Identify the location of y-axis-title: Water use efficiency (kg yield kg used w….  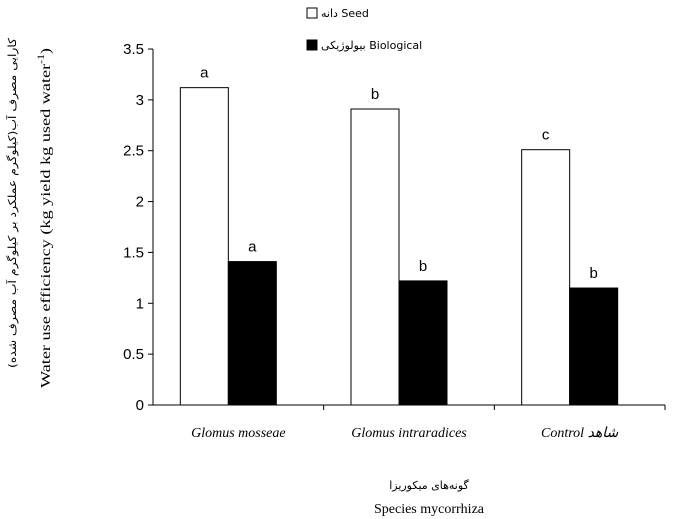
(45, 218).